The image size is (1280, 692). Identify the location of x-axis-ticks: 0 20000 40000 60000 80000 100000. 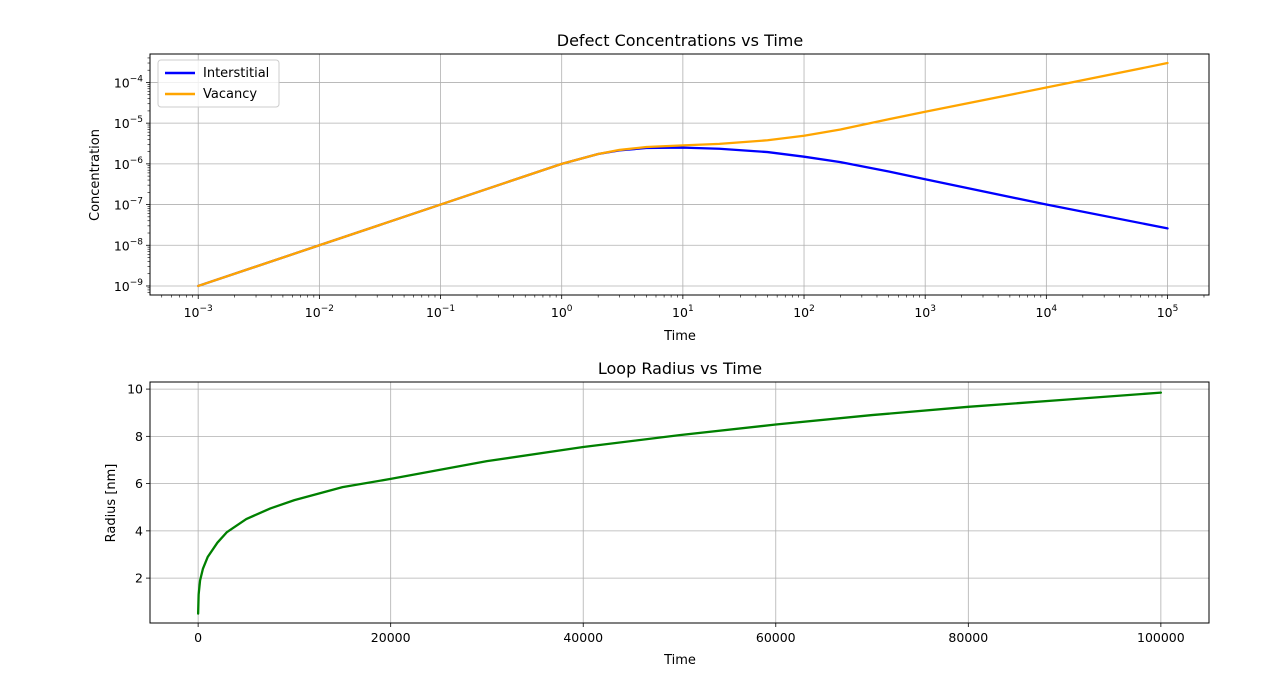
(689, 634).